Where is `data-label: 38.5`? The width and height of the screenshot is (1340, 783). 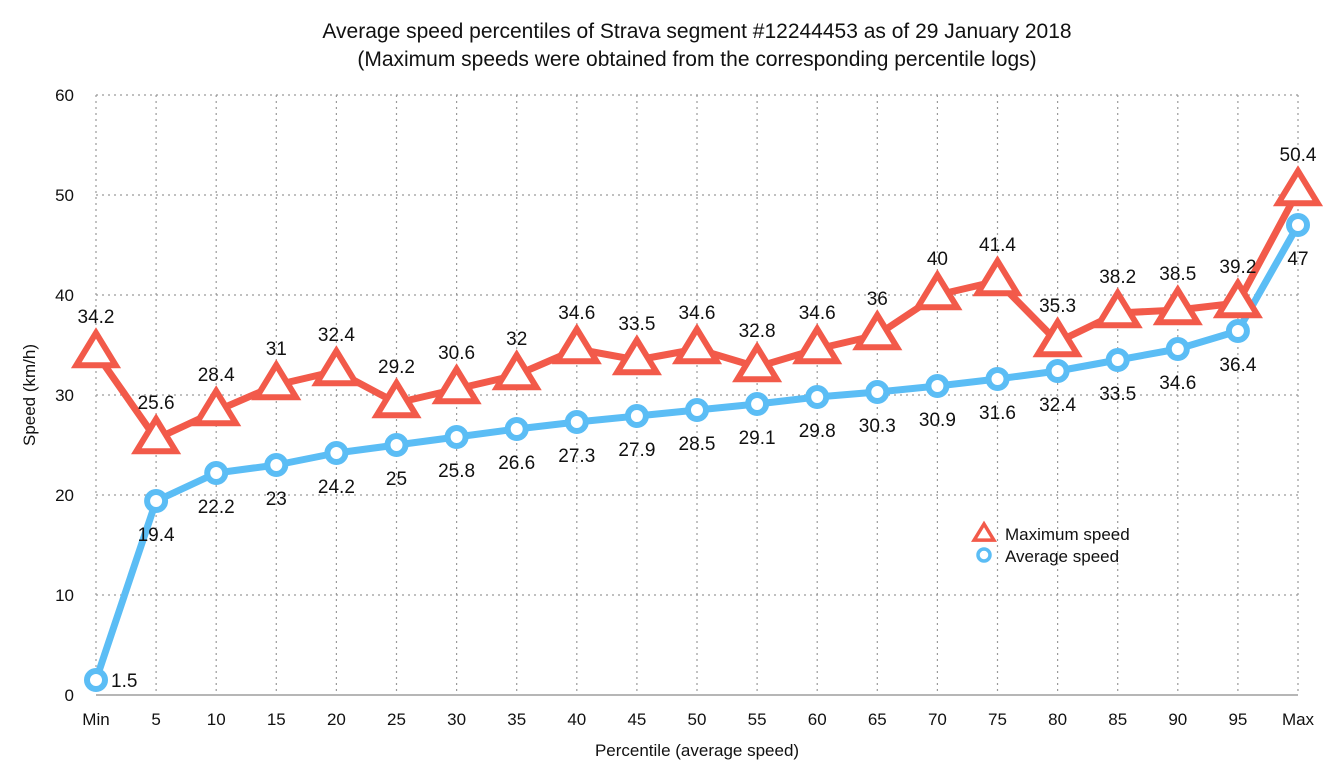
data-label: 38.5 is located at coordinates (1177, 274).